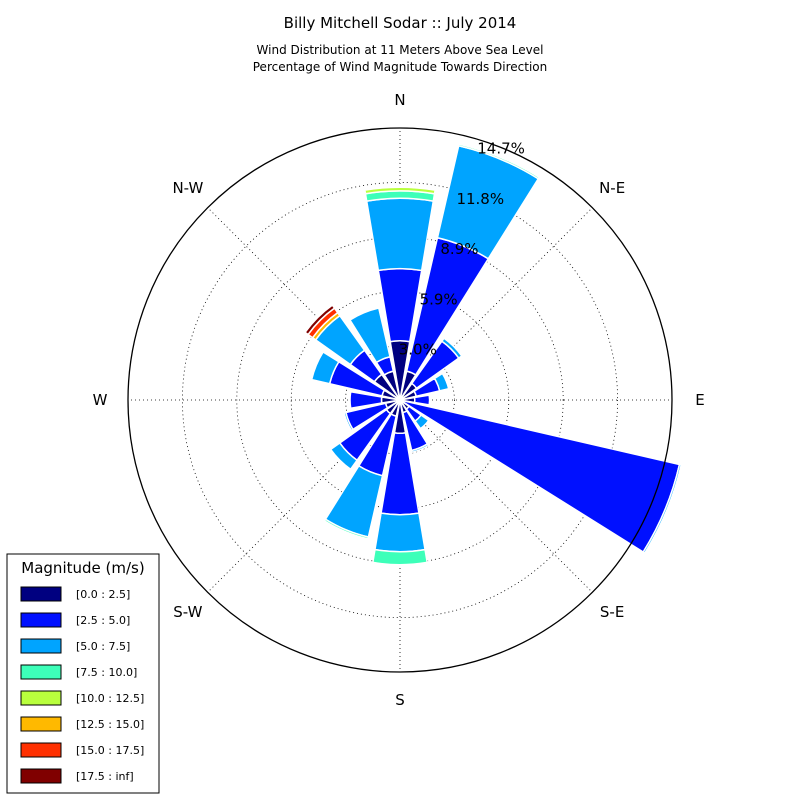 The height and width of the screenshot is (800, 800). What do you see at coordinates (439, 299) in the screenshot?
I see `ring-label: 5.9%` at bounding box center [439, 299].